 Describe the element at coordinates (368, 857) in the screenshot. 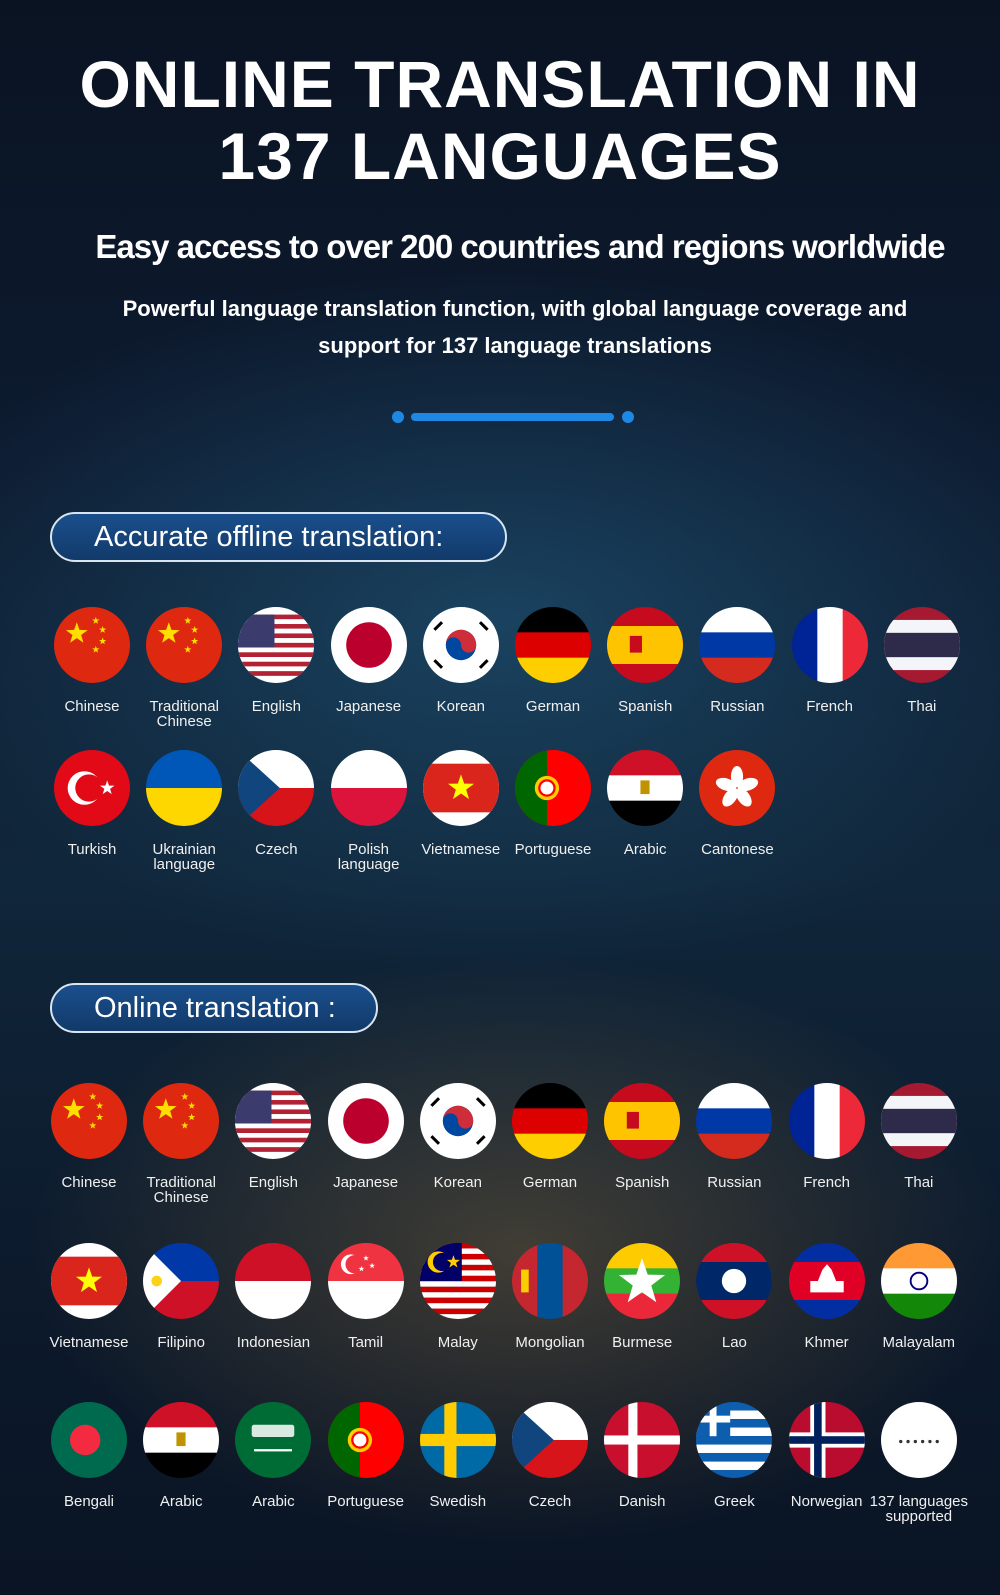

I see `language-name: Polish language` at that location.